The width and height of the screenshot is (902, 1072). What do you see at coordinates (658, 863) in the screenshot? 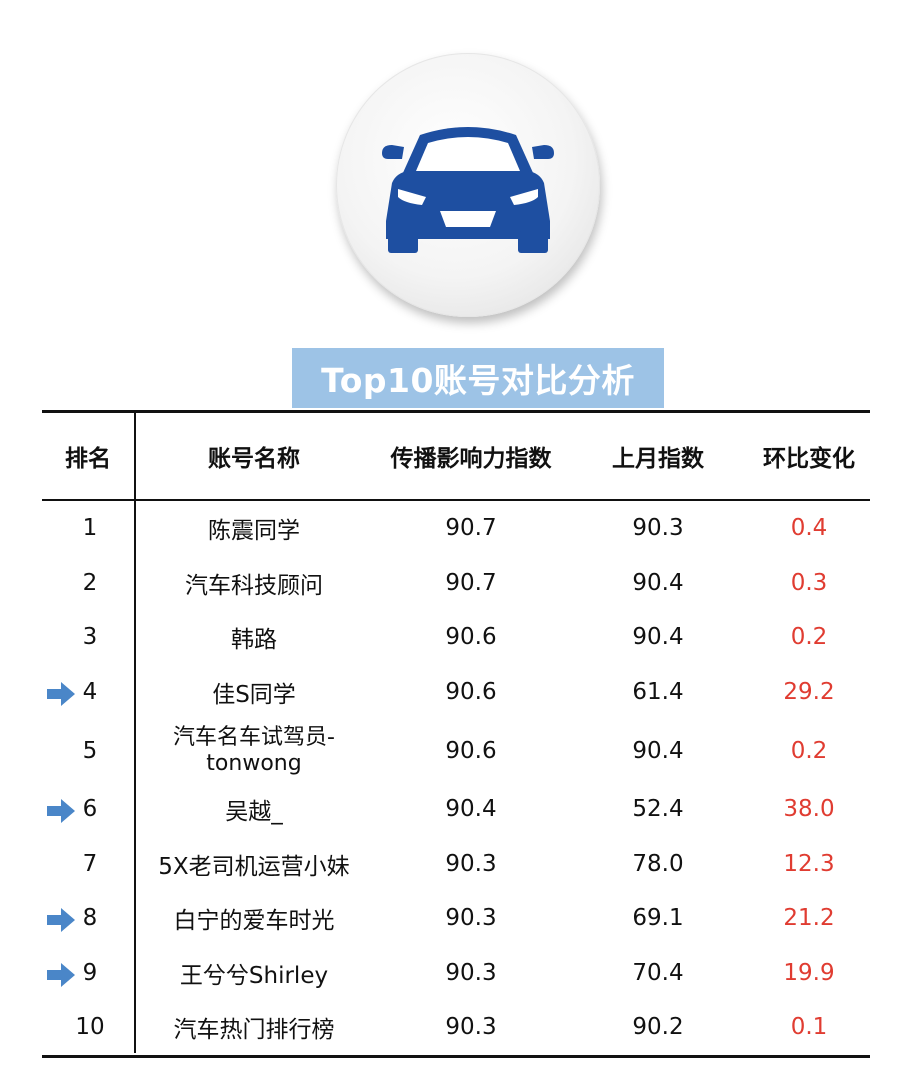
I see `last-month-index-cell: 78.0` at bounding box center [658, 863].